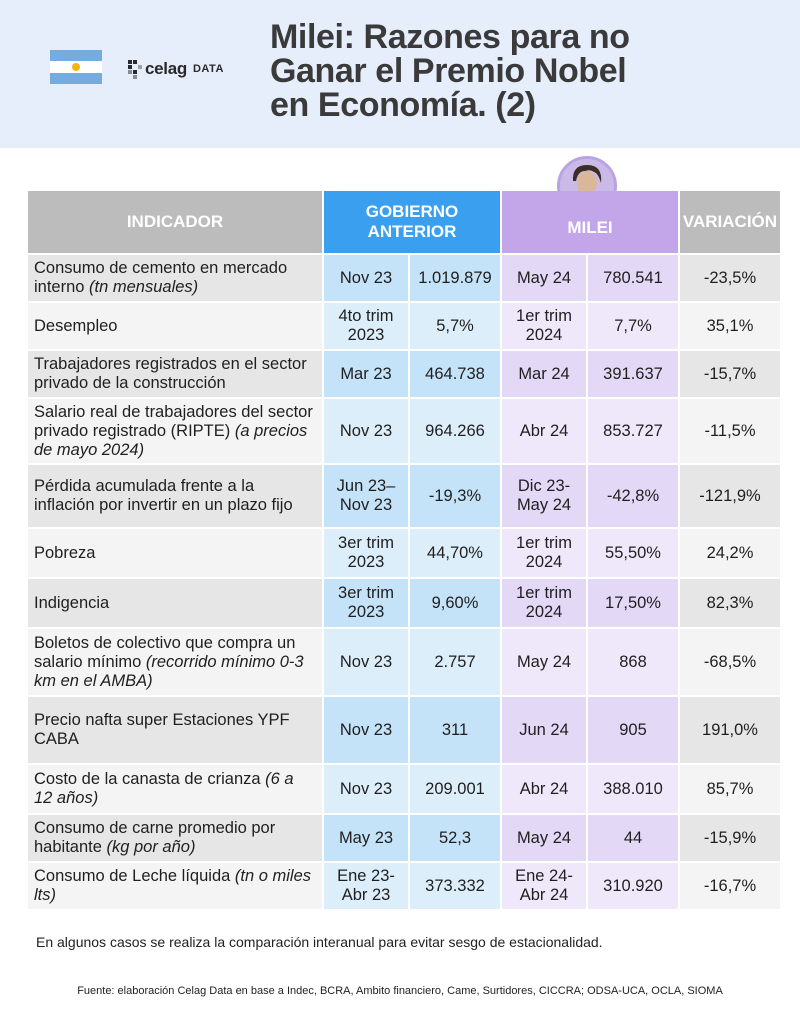 The width and height of the screenshot is (800, 1024). What do you see at coordinates (175, 553) in the screenshot?
I see `indicator-cell: Pobreza` at bounding box center [175, 553].